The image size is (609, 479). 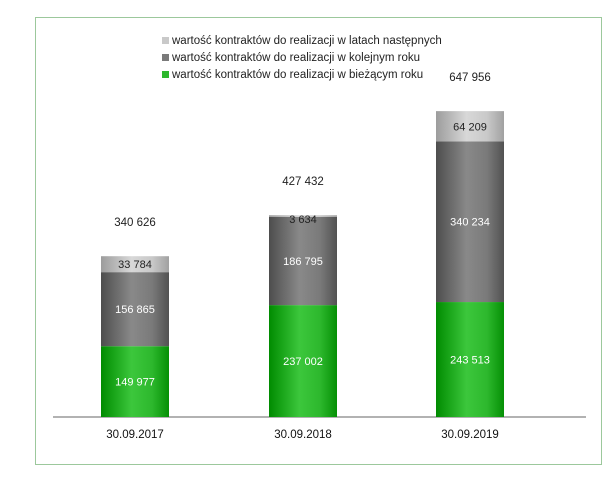 I want to click on total-label-2: 647 956, so click(x=470, y=78).